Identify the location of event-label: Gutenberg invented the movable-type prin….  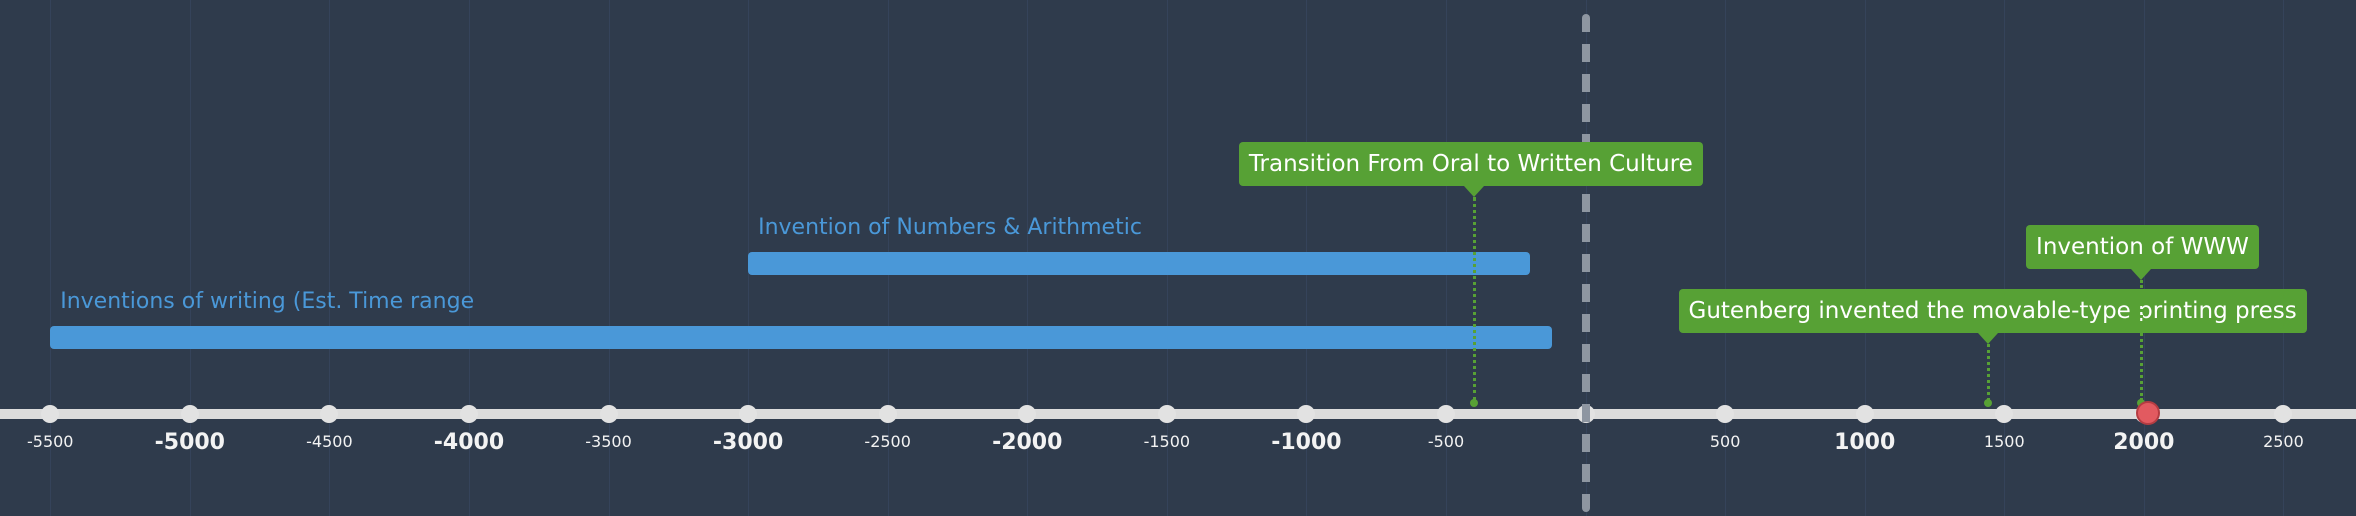
(1992, 311).